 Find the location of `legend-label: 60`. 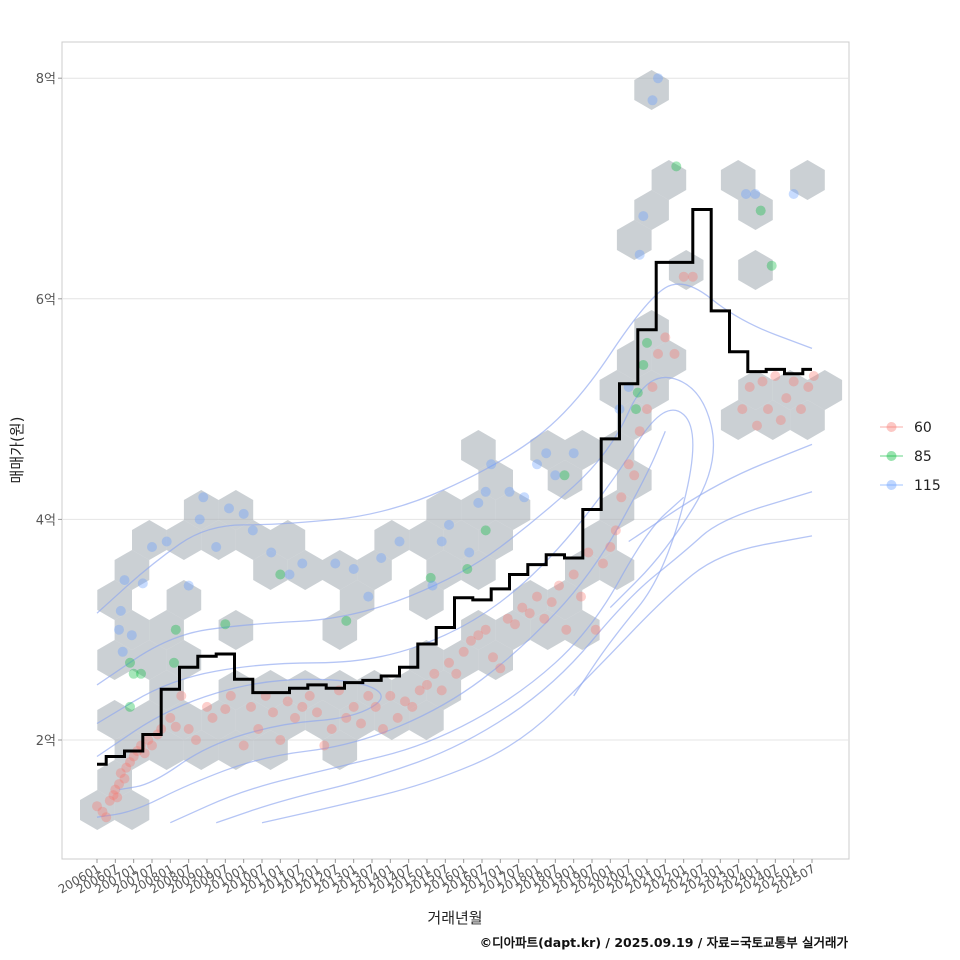

legend-label: 60 is located at coordinates (923, 428).